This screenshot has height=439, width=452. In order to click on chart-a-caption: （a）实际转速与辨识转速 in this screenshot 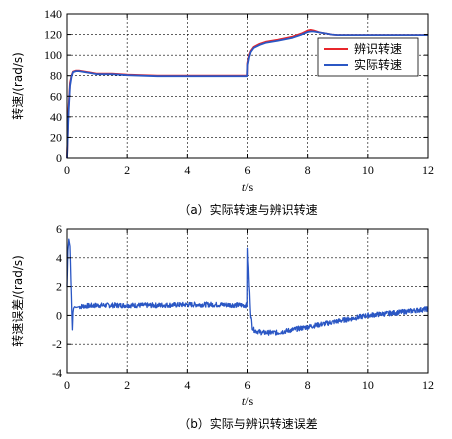, I will do `click(247, 209)`.